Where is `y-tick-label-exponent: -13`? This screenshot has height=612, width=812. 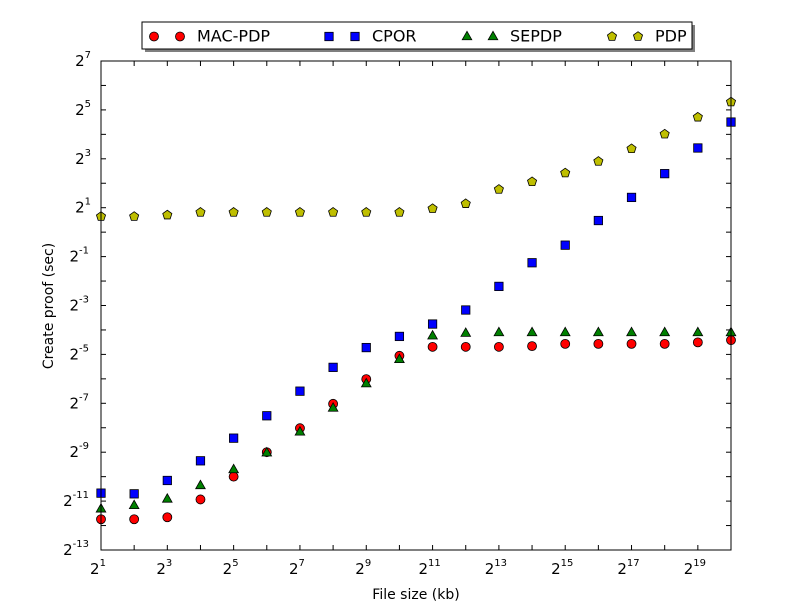
y-tick-label-exponent: -13 is located at coordinates (81, 544).